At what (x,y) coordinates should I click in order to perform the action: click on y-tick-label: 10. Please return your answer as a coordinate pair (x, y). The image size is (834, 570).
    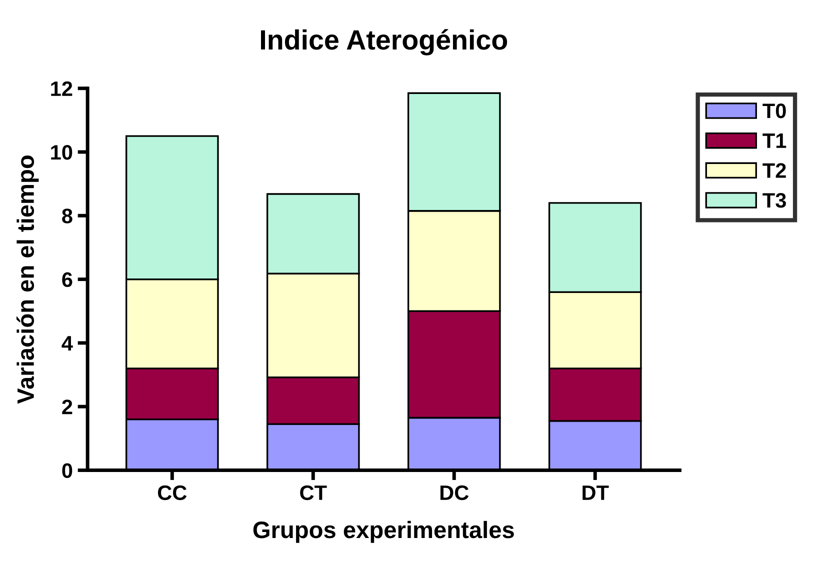
    Looking at the image, I should click on (61, 152).